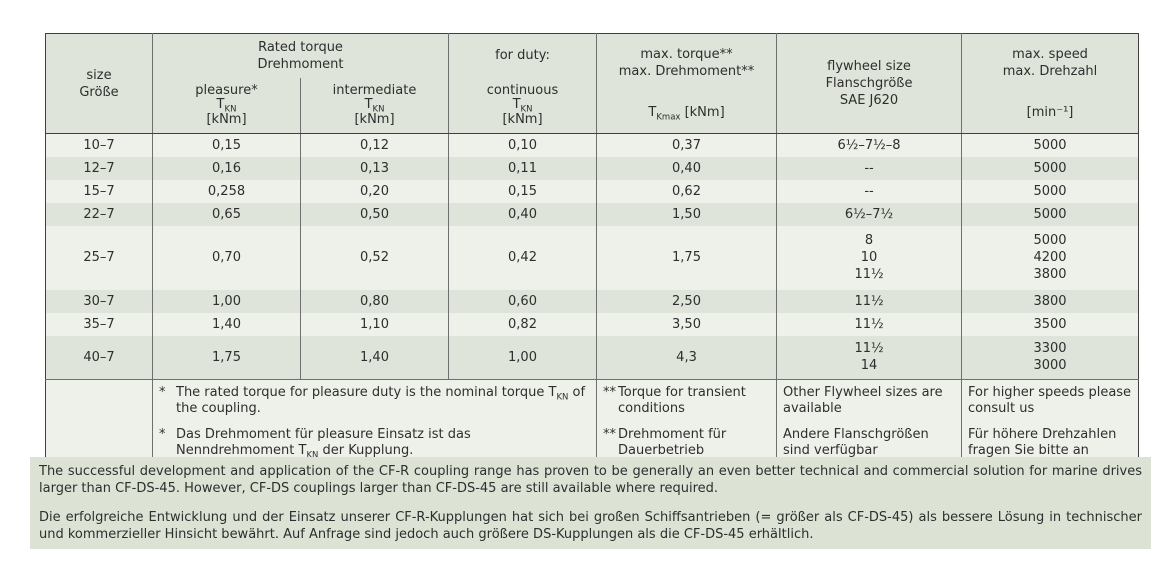  I want to click on footnote-dstar-en: ** Torque for transient conditions, so click(687, 401).